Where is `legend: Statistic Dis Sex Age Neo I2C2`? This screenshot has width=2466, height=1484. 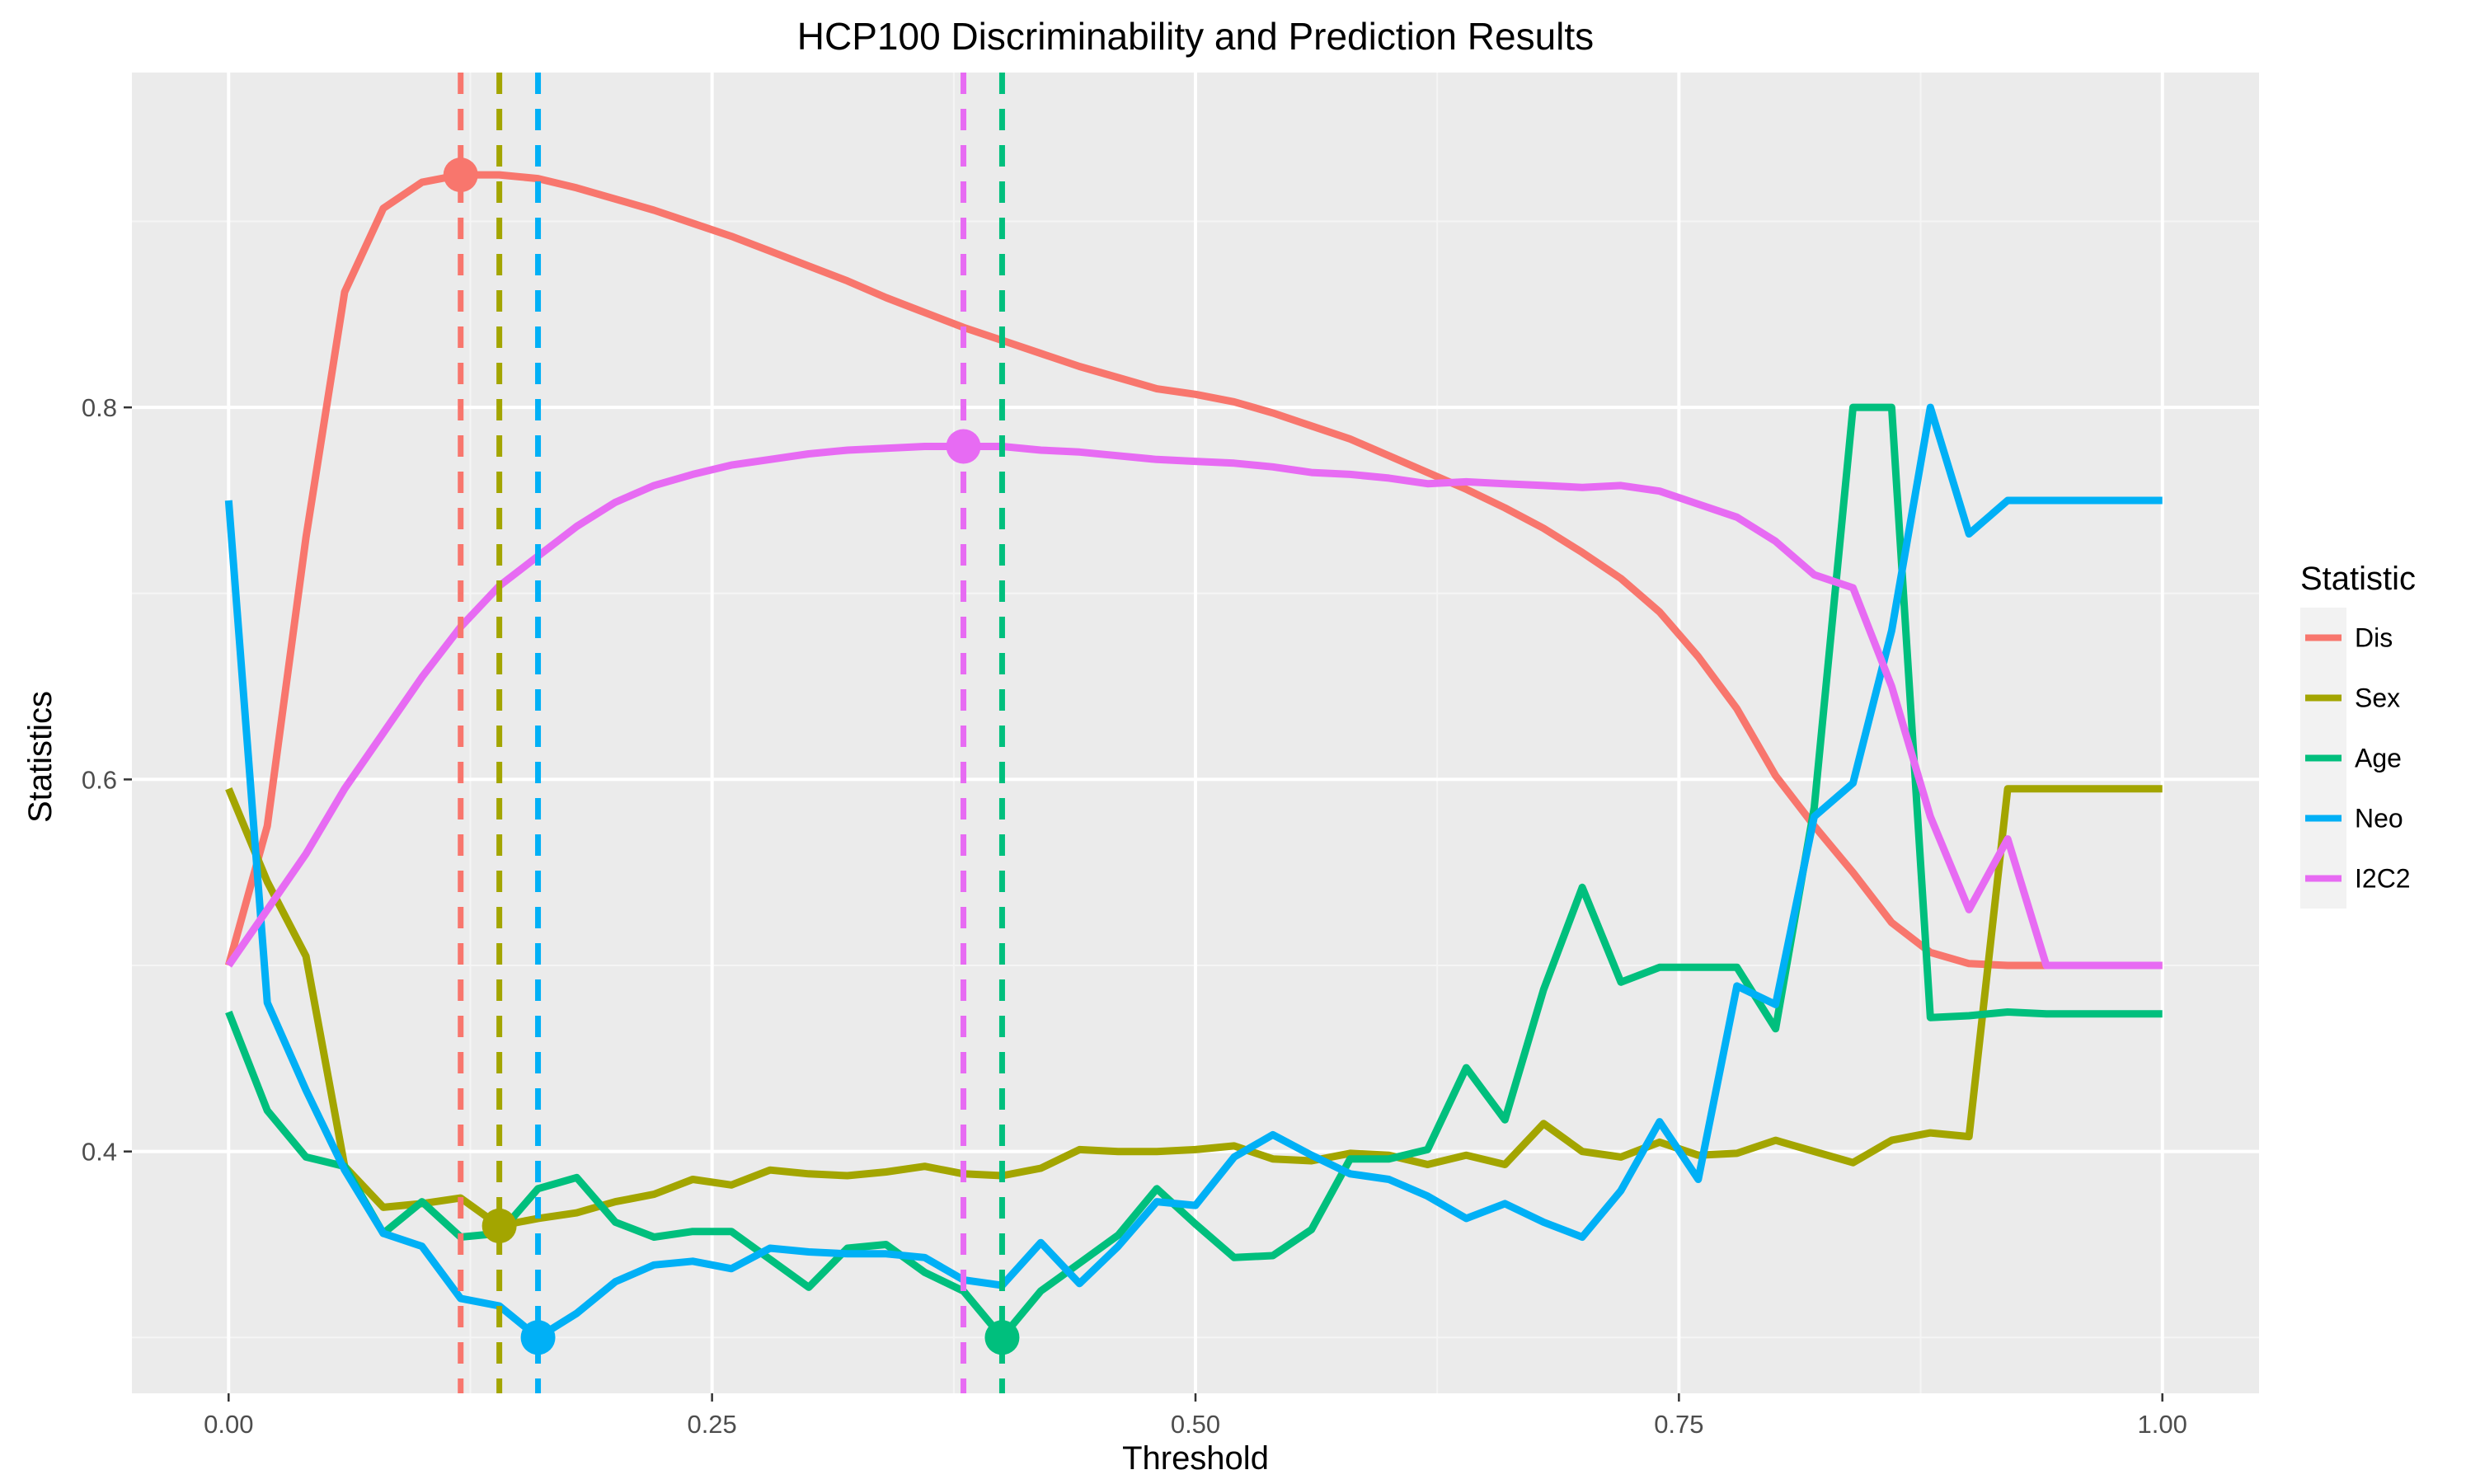
legend: Statistic Dis Sex Age Neo I2C2 is located at coordinates (2358, 735).